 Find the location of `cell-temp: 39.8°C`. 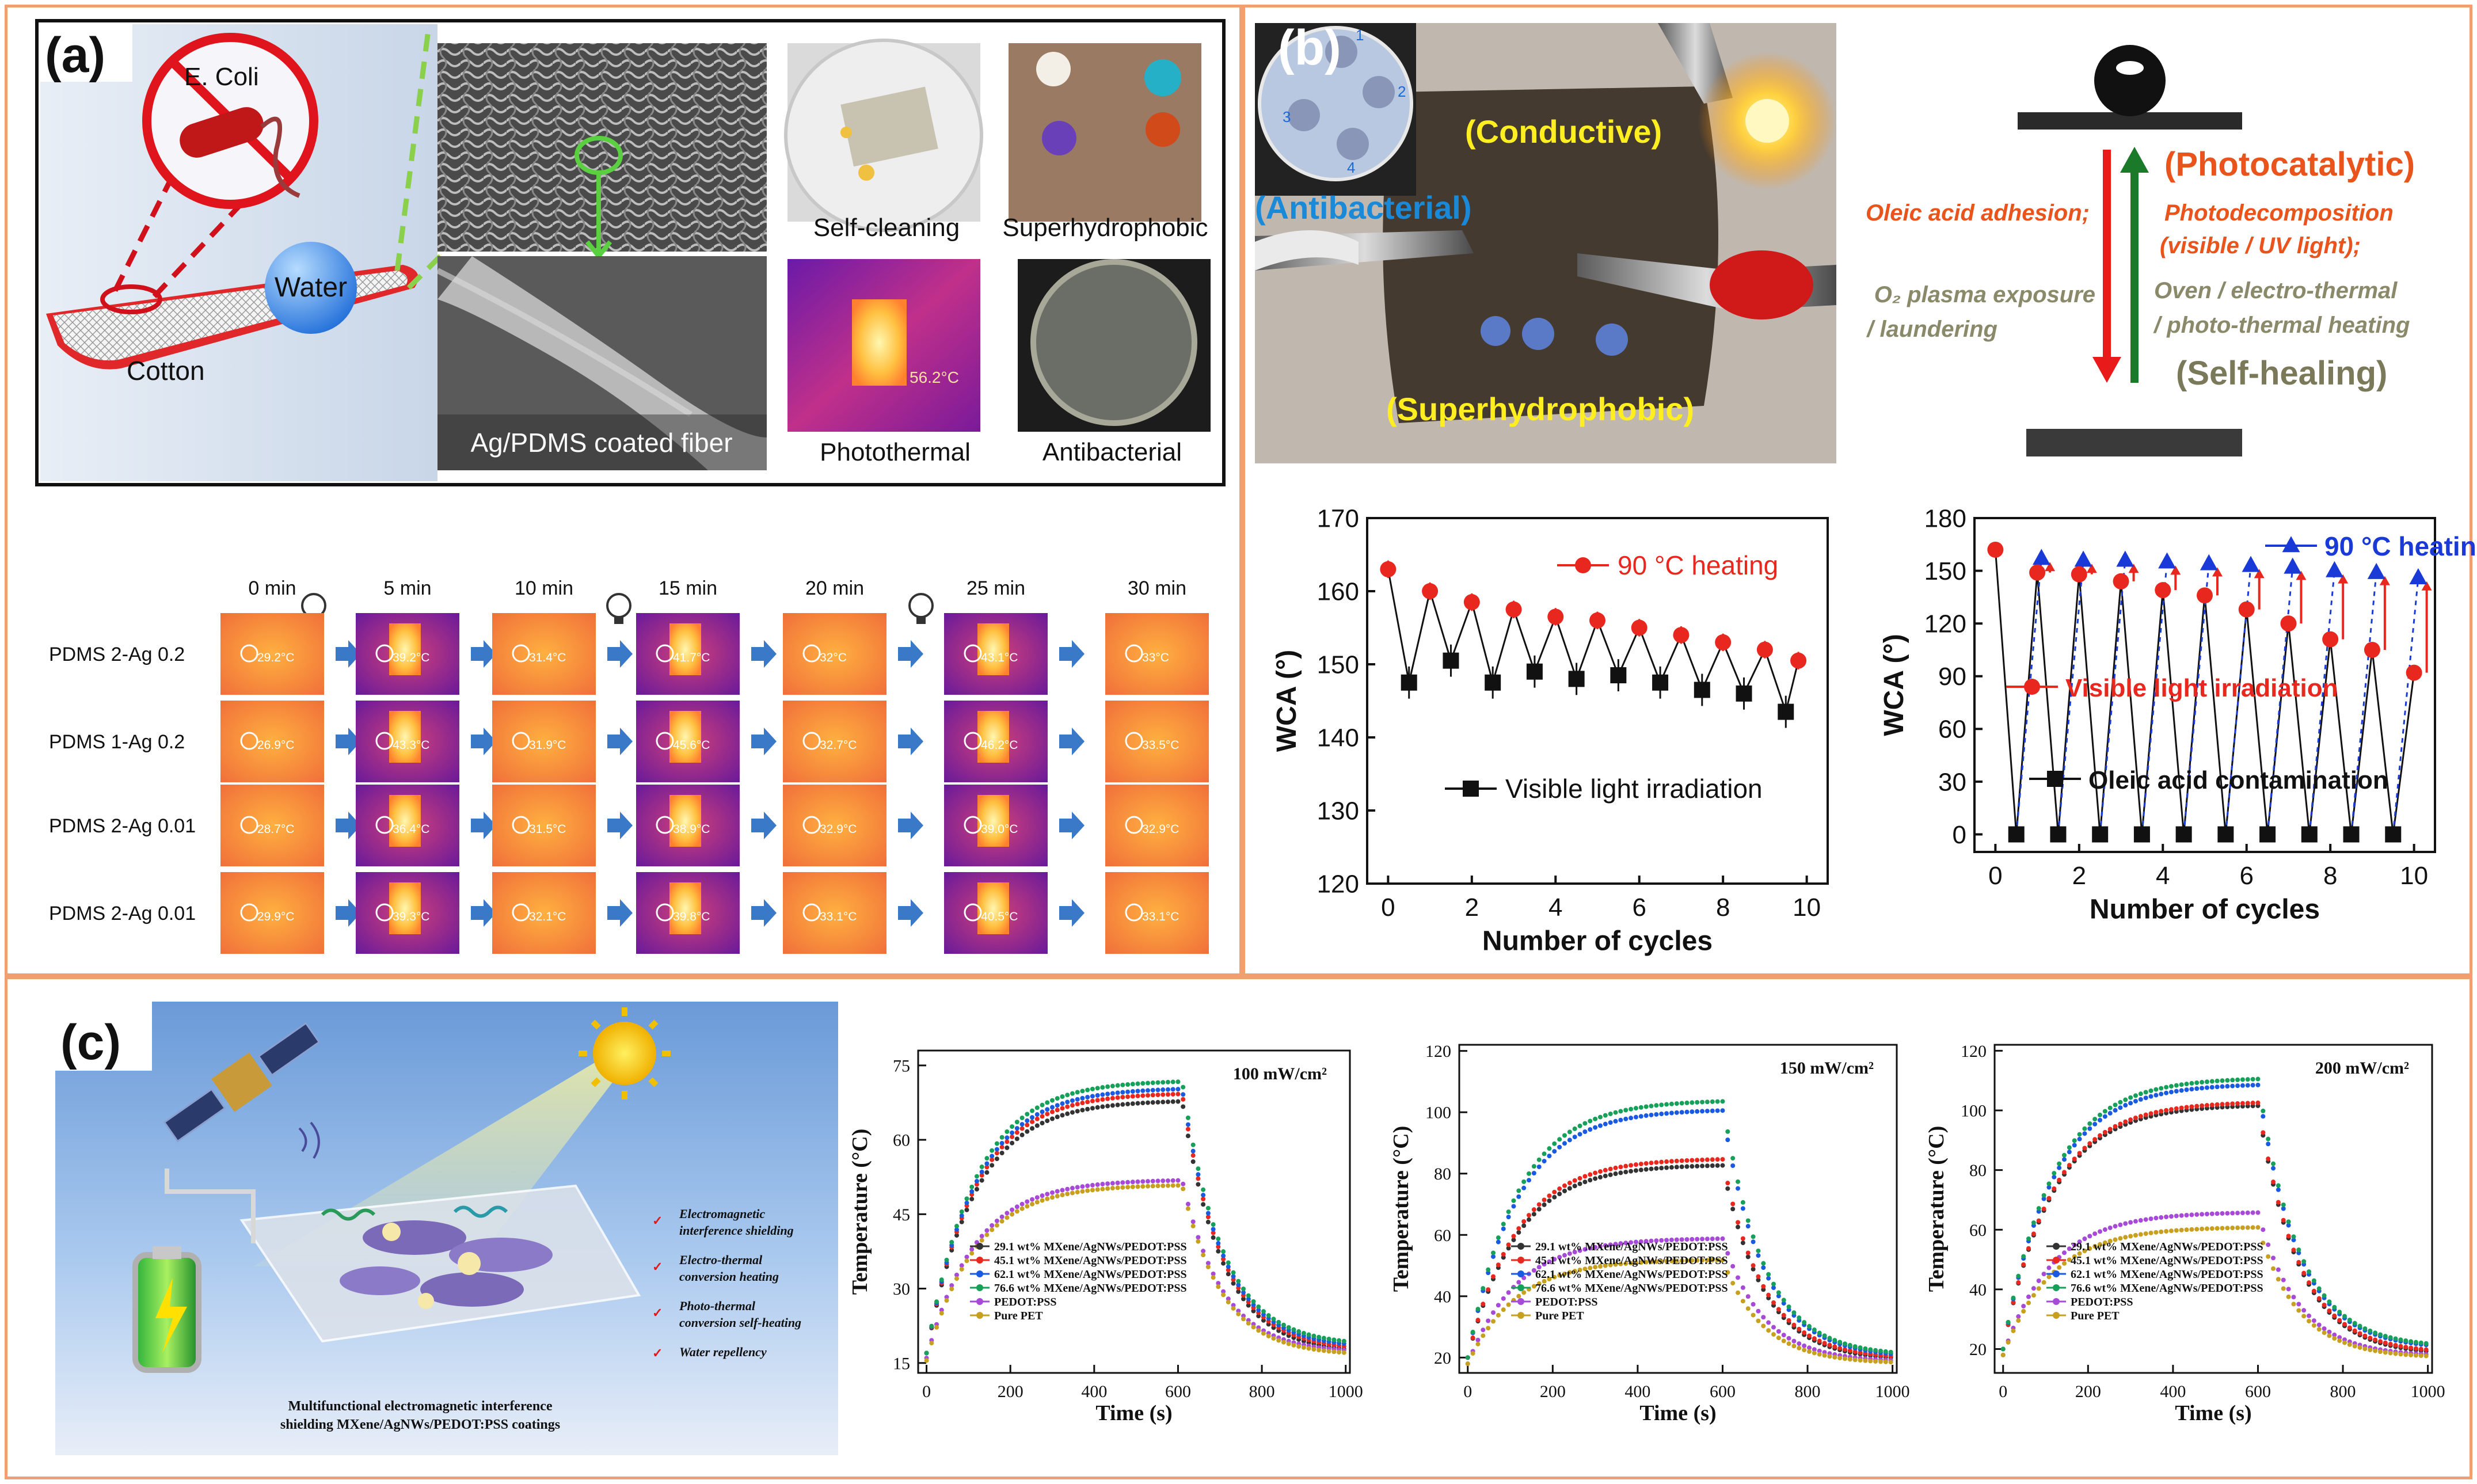

cell-temp: 39.8°C is located at coordinates (691, 916).